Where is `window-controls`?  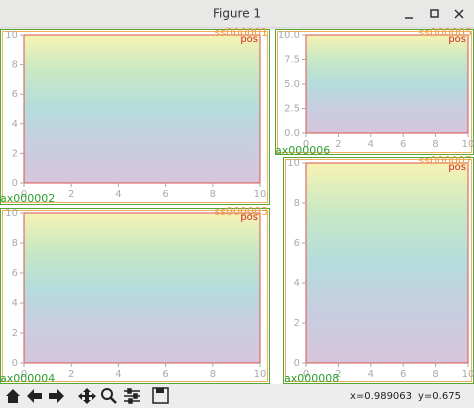 window-controls is located at coordinates (434, 14).